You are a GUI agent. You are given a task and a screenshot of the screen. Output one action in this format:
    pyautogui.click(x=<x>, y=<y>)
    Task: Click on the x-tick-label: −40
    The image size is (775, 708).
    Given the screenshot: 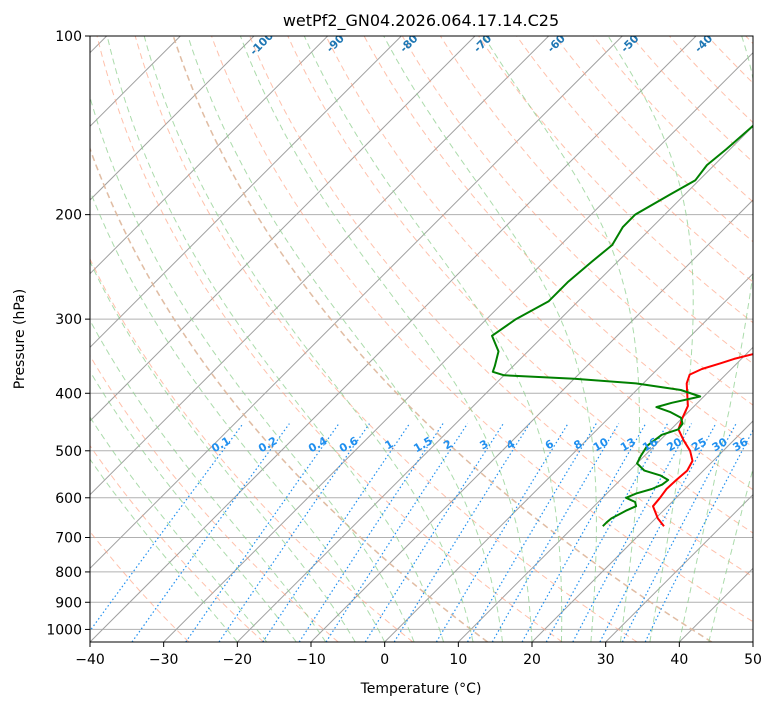 What is the action you would take?
    pyautogui.click(x=90, y=660)
    